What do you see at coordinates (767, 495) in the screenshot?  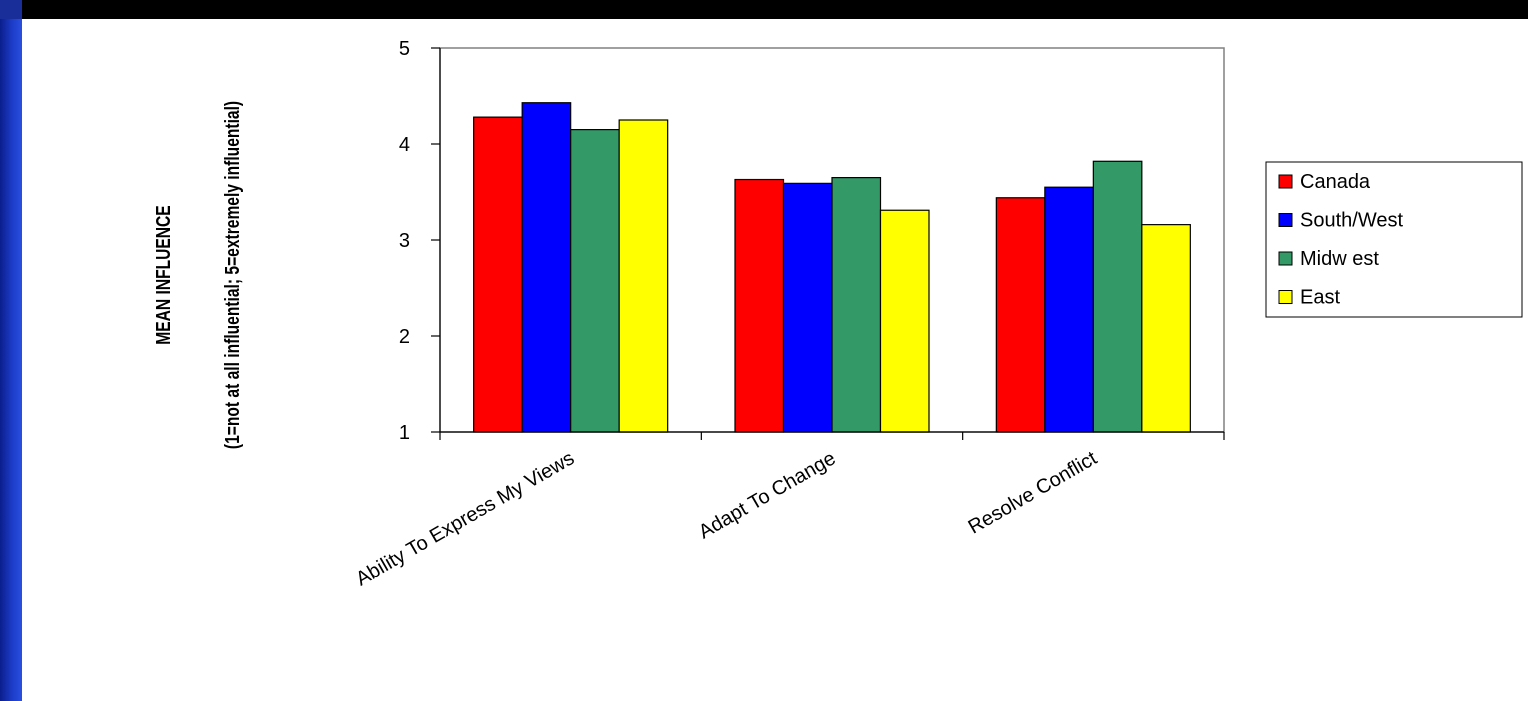 I see `category-label: Adapt To Change` at bounding box center [767, 495].